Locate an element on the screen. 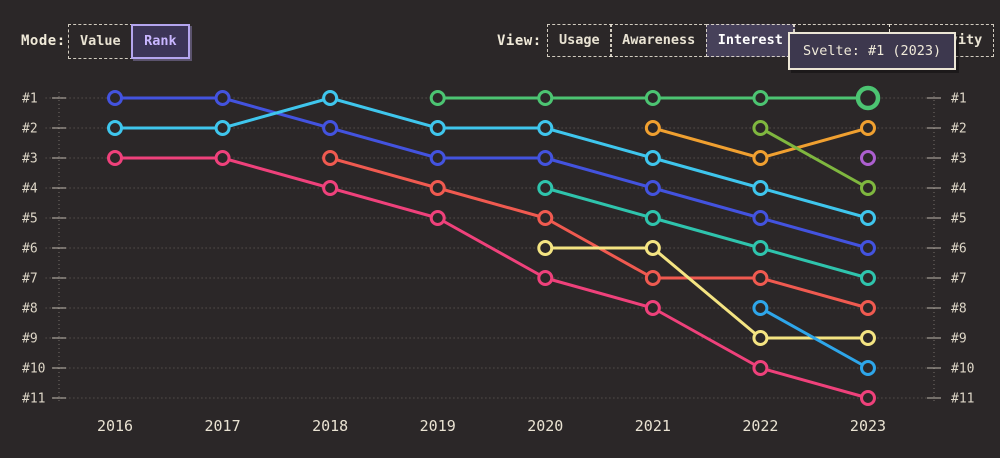 The height and width of the screenshot is (458, 1000). data-point-yellow-2023 is located at coordinates (867, 338).